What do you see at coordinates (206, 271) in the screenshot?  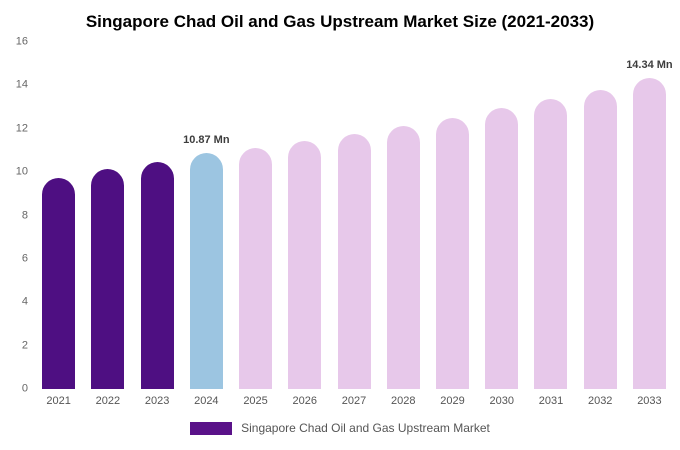 I see `bar-2024` at bounding box center [206, 271].